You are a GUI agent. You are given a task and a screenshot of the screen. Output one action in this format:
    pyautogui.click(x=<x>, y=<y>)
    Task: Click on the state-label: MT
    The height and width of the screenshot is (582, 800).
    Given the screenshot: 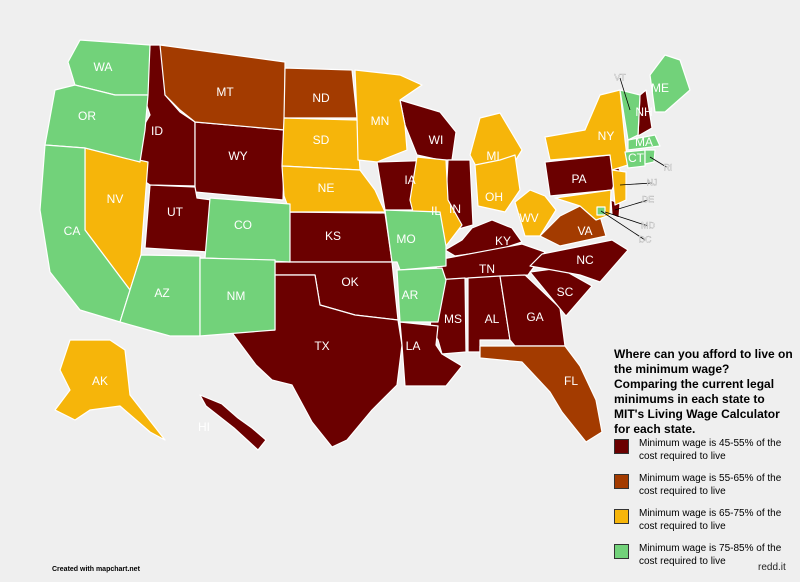 What is the action you would take?
    pyautogui.click(x=225, y=92)
    